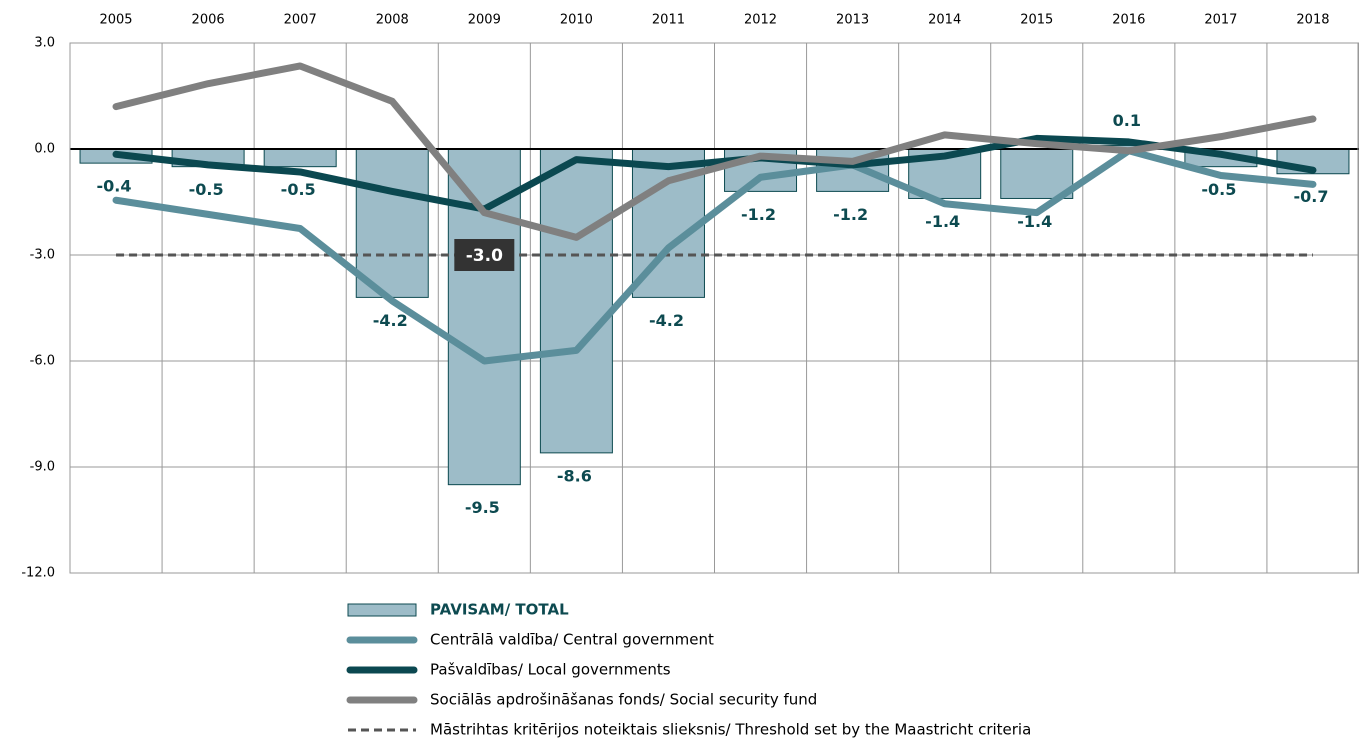 The height and width of the screenshot is (745, 1359). Describe the element at coordinates (42, 361) in the screenshot. I see `y-tick-label: -6.0` at that location.